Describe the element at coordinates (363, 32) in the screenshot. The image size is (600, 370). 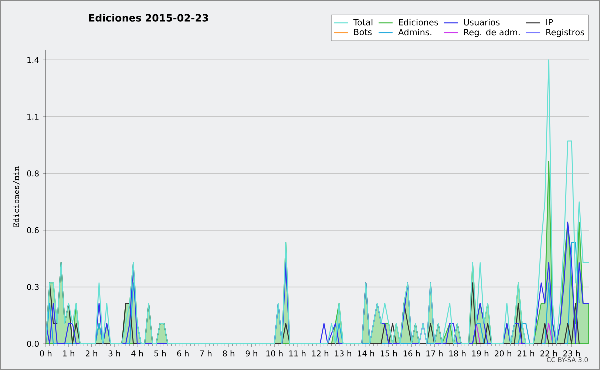
I see `legend-label: Bots` at that location.